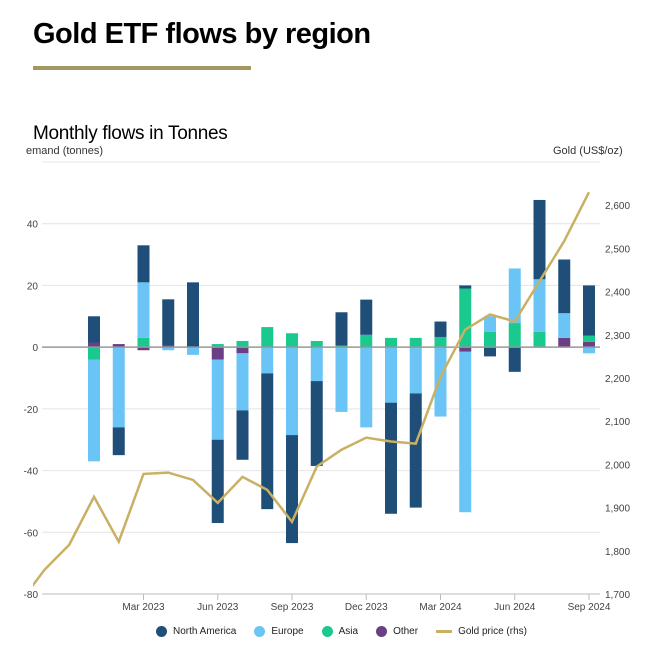 The height and width of the screenshot is (660, 658). What do you see at coordinates (515, 607) in the screenshot?
I see `x-tick-label: Jun 2024` at bounding box center [515, 607].